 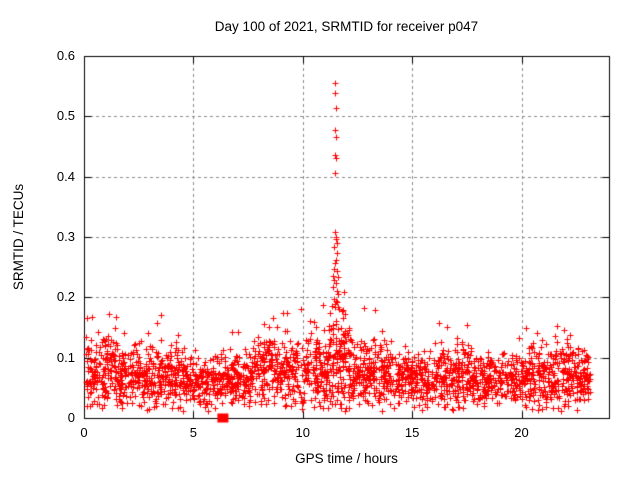 What do you see at coordinates (84, 432) in the screenshot?
I see `x-tick-label: 0` at bounding box center [84, 432].